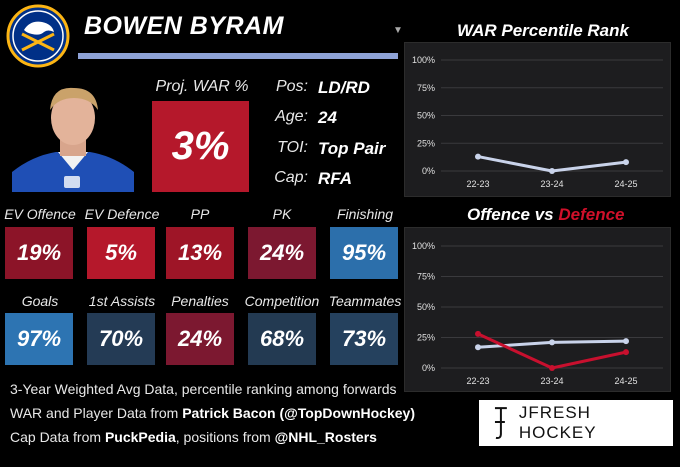  Describe the element at coordinates (39, 339) in the screenshot. I see `stat-box-goals: 97%` at that location.